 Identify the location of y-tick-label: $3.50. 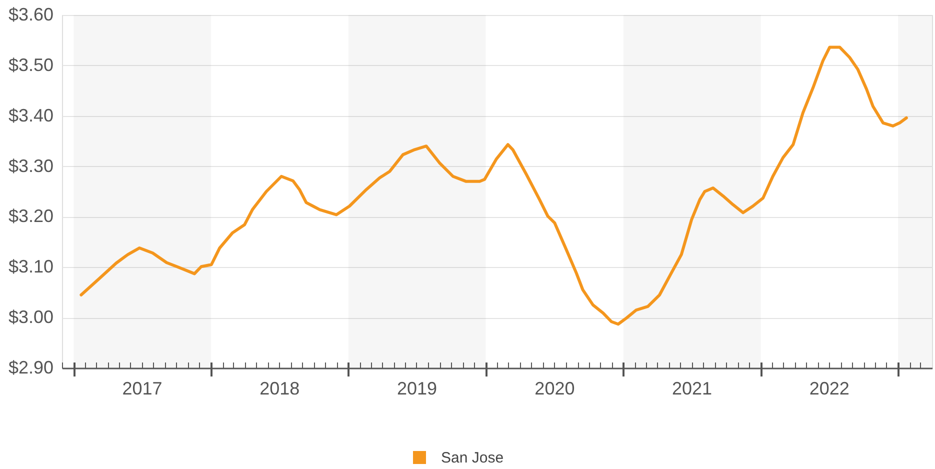
(31, 64).